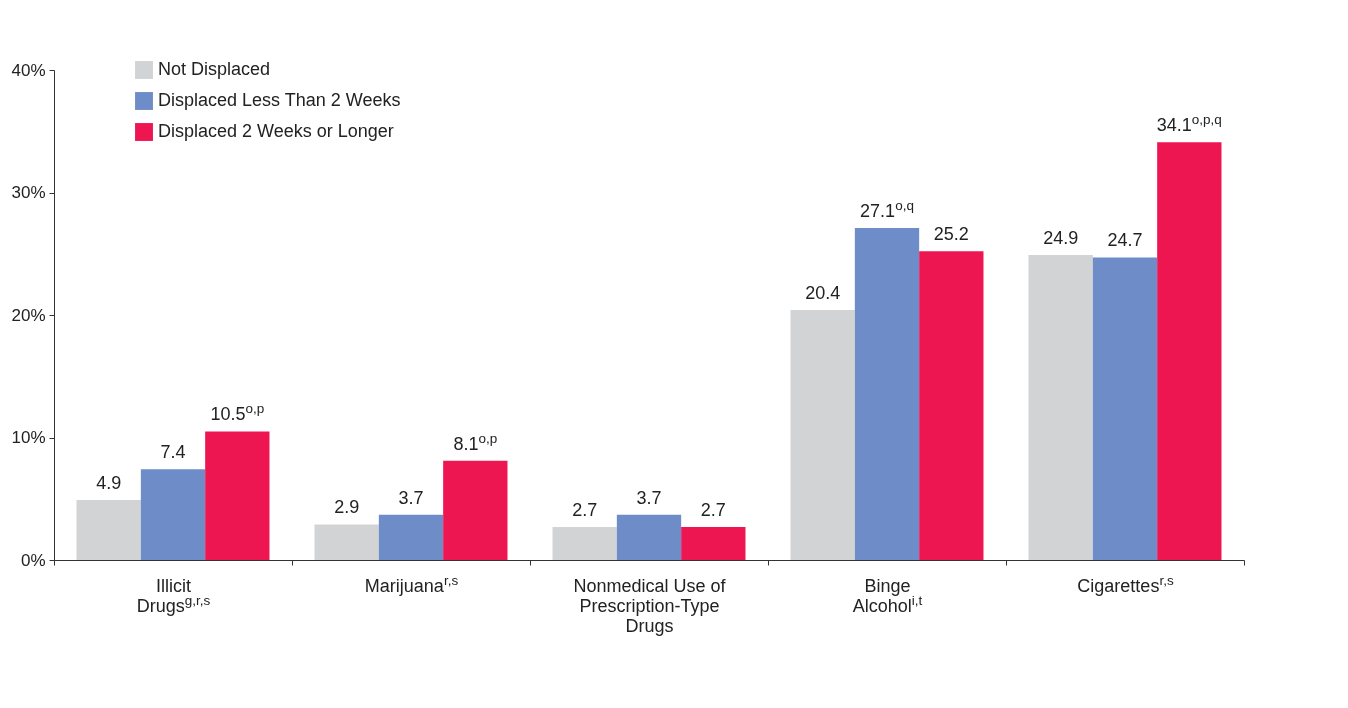  Describe the element at coordinates (1189, 123) in the screenshot. I see `data-label: 34.1$^{o,p,q}$` at that location.